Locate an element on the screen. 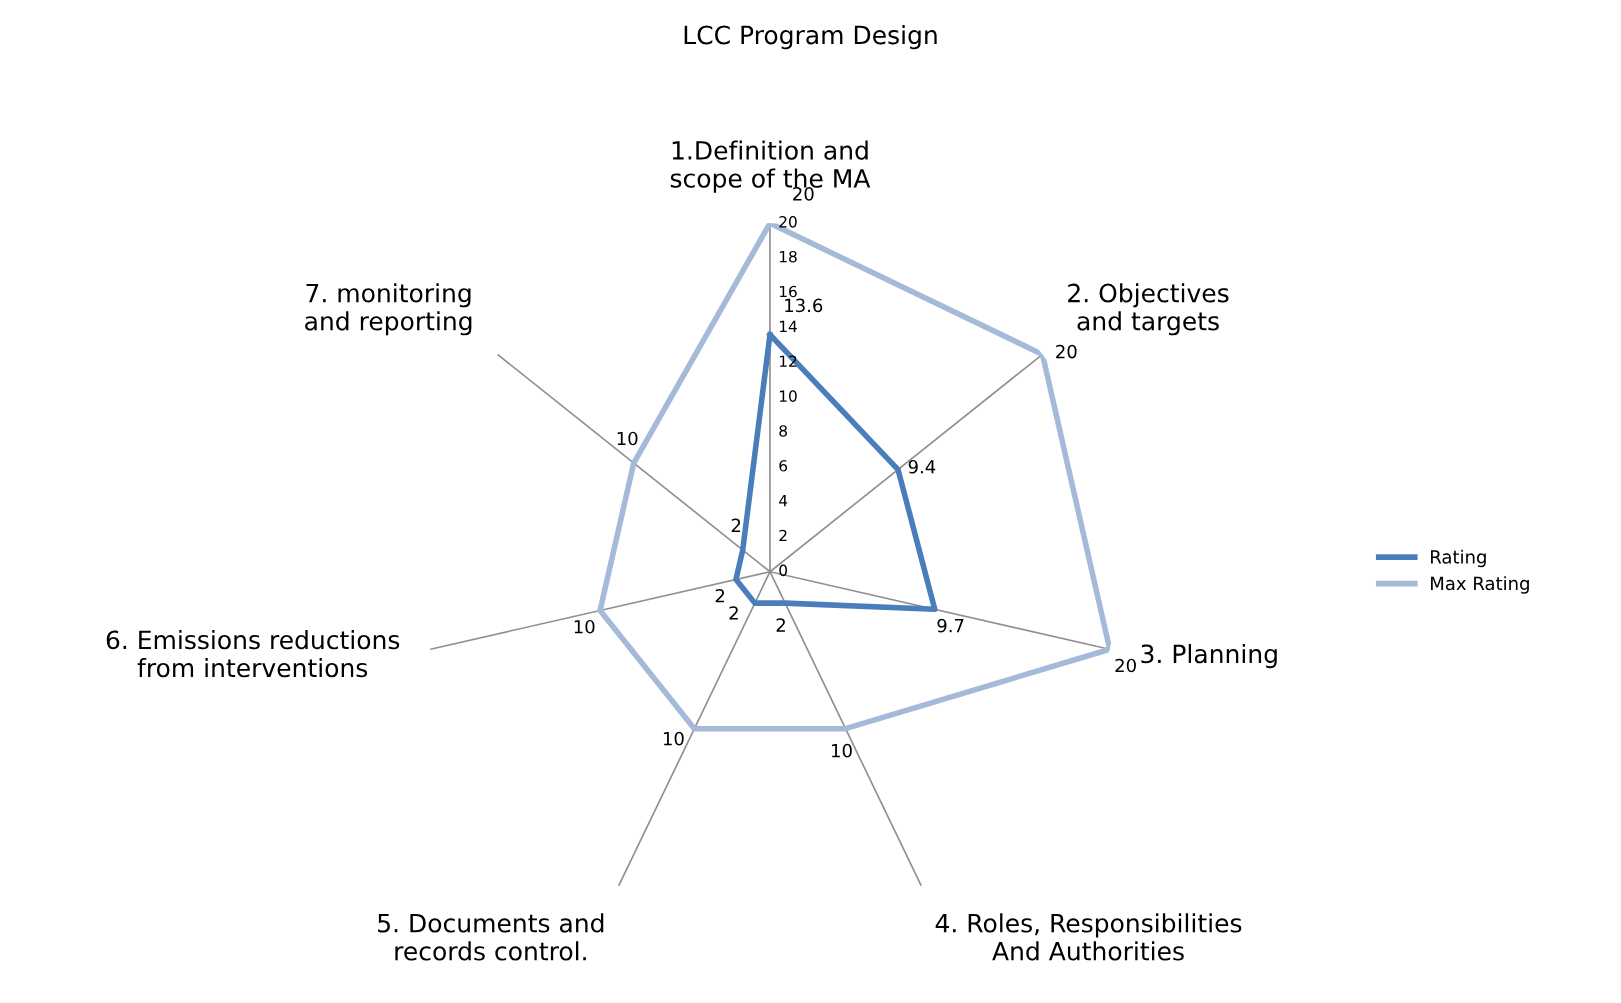 The image size is (1621, 1003). legend-label: Rating is located at coordinates (1458, 558).